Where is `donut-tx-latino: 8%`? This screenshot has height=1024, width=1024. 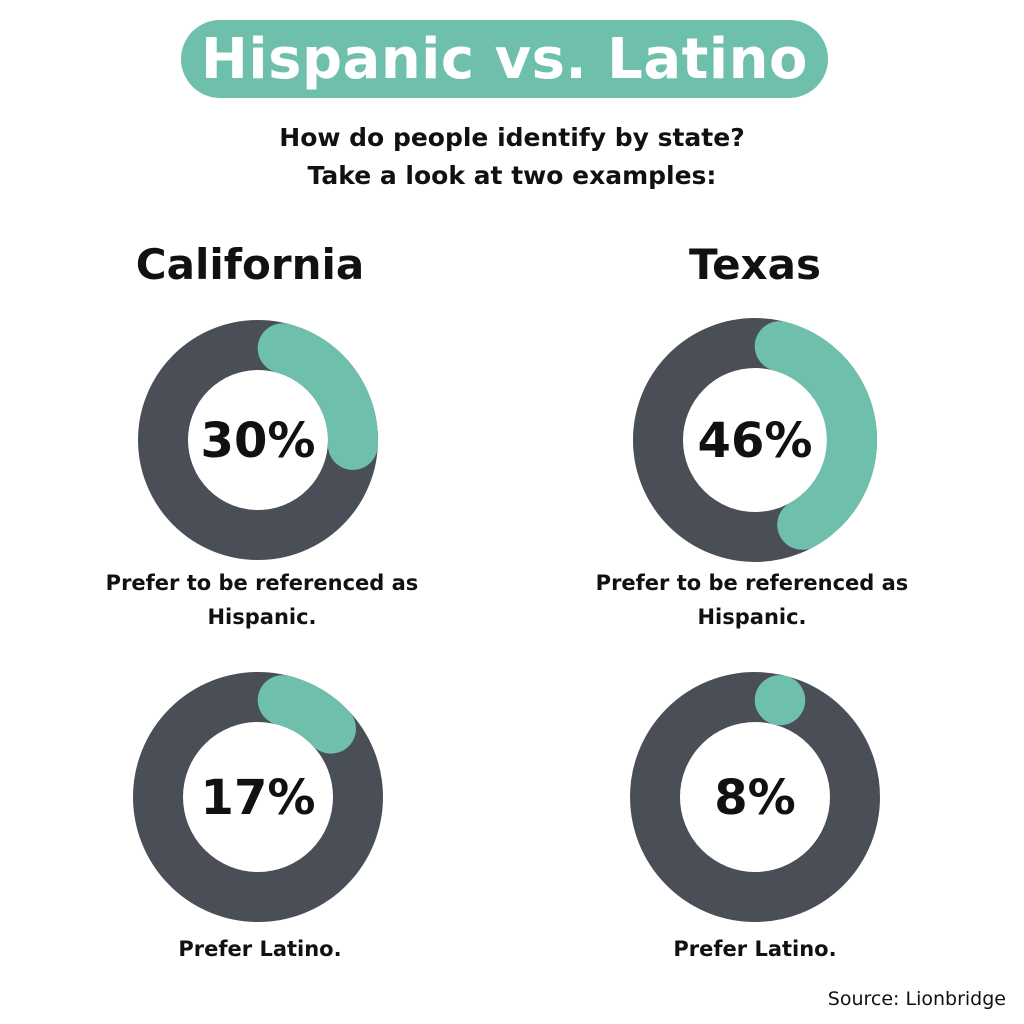
donut-tx-latino: 8% is located at coordinates (755, 797).